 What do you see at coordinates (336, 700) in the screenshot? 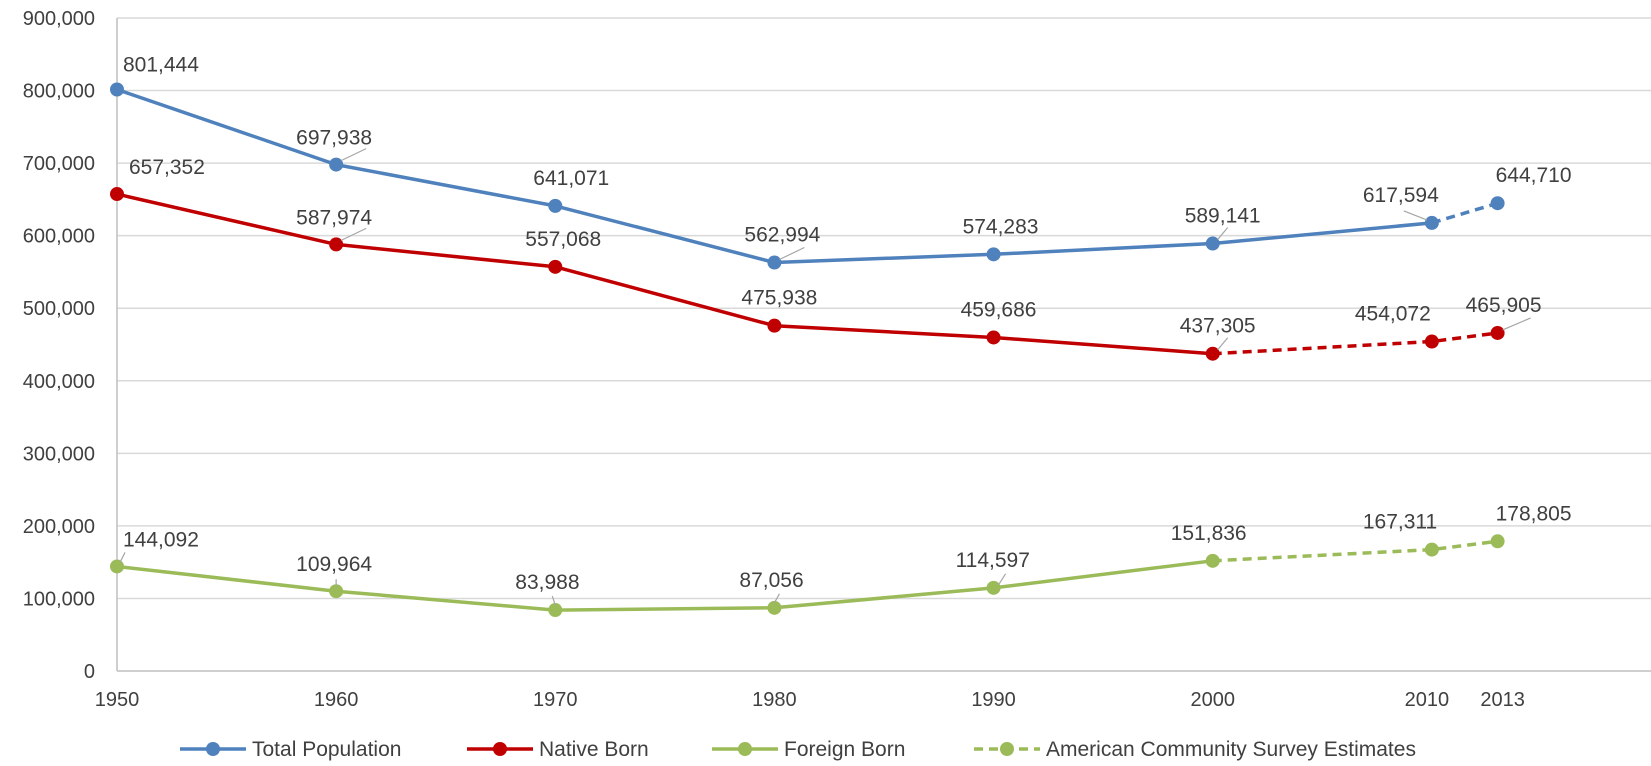
I see `x-tick-label: 1960` at bounding box center [336, 700].